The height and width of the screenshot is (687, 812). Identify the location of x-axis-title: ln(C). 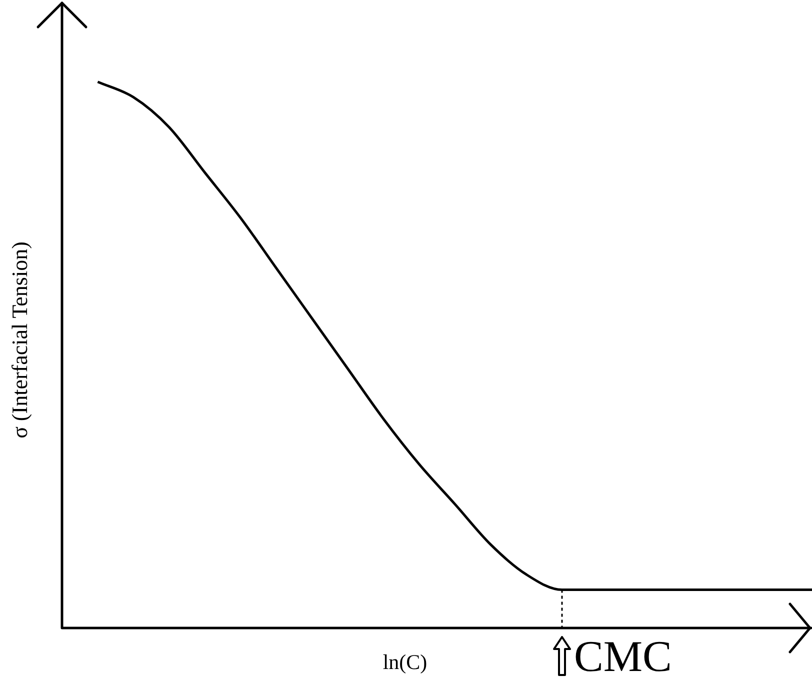
(405, 662).